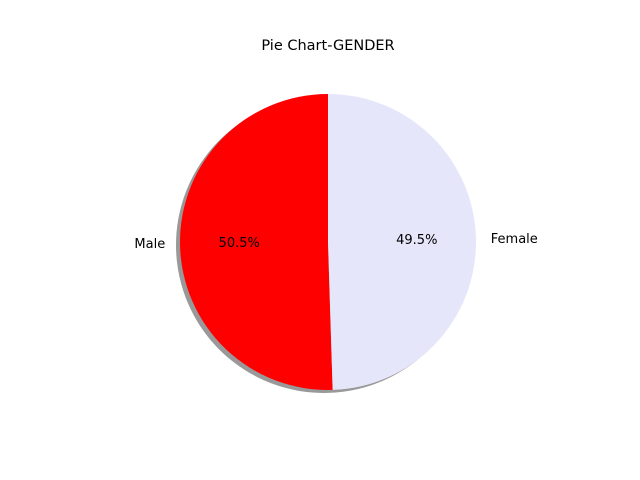 The width and height of the screenshot is (640, 480). I want to click on pie-slice-male, so click(256, 242).